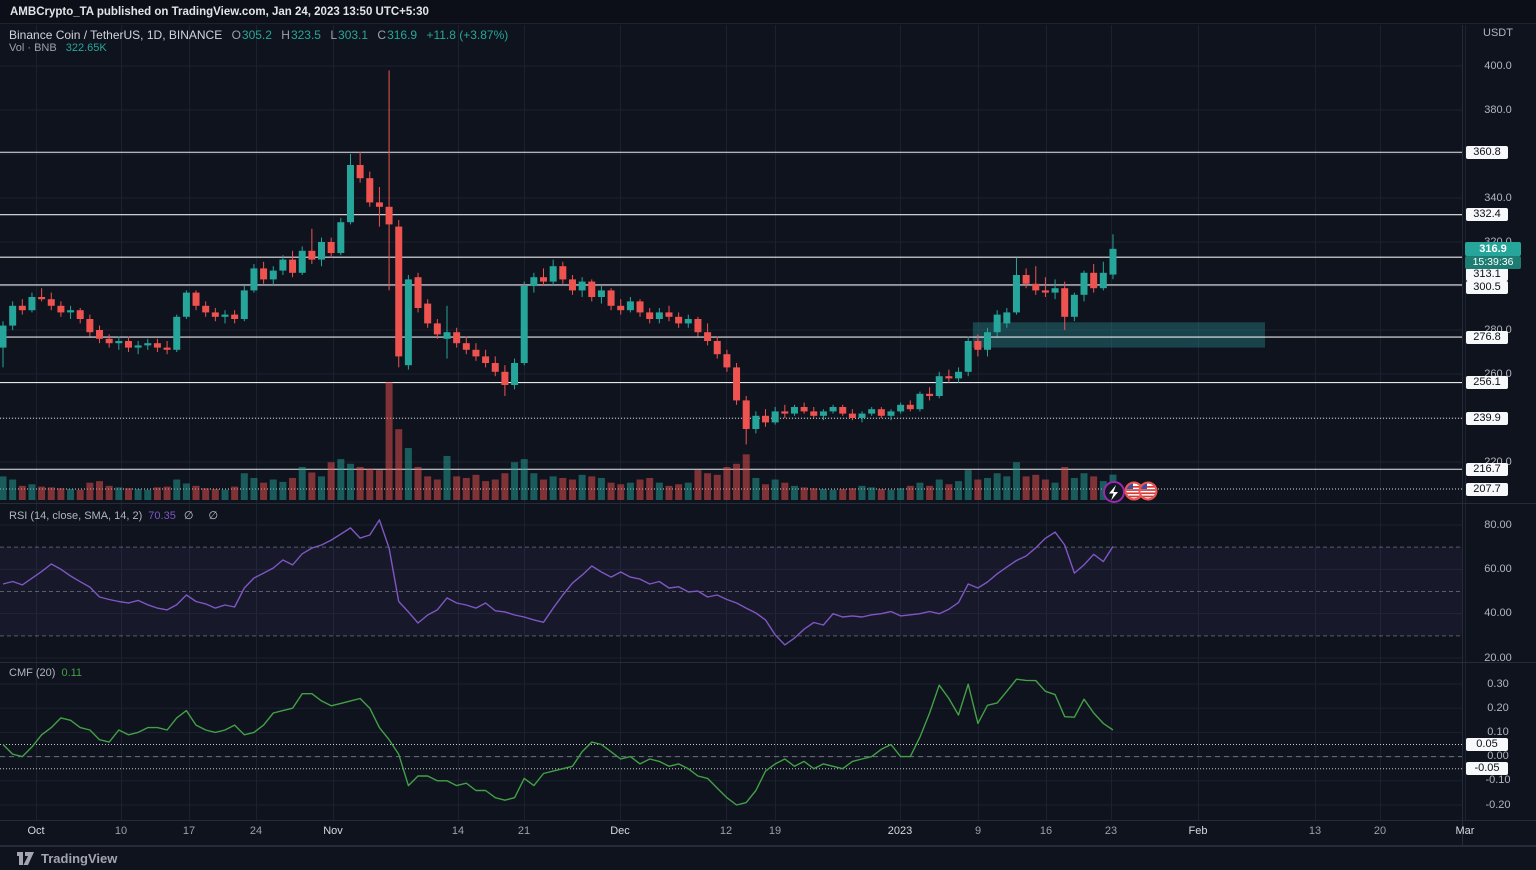 The image size is (1536, 870). I want to click on rsi-band, so click(731, 591).